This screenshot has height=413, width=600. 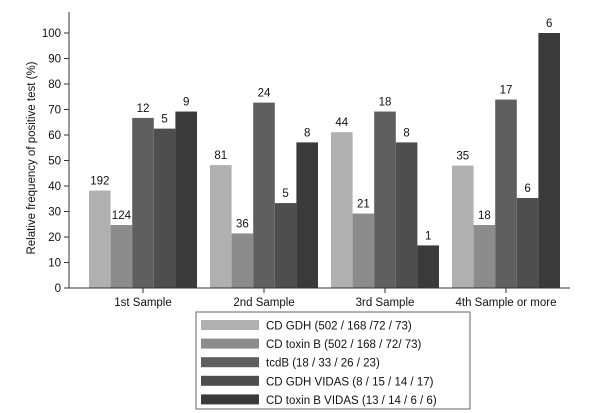 What do you see at coordinates (54, 238) in the screenshot?
I see `y-tick-label: 20` at bounding box center [54, 238].